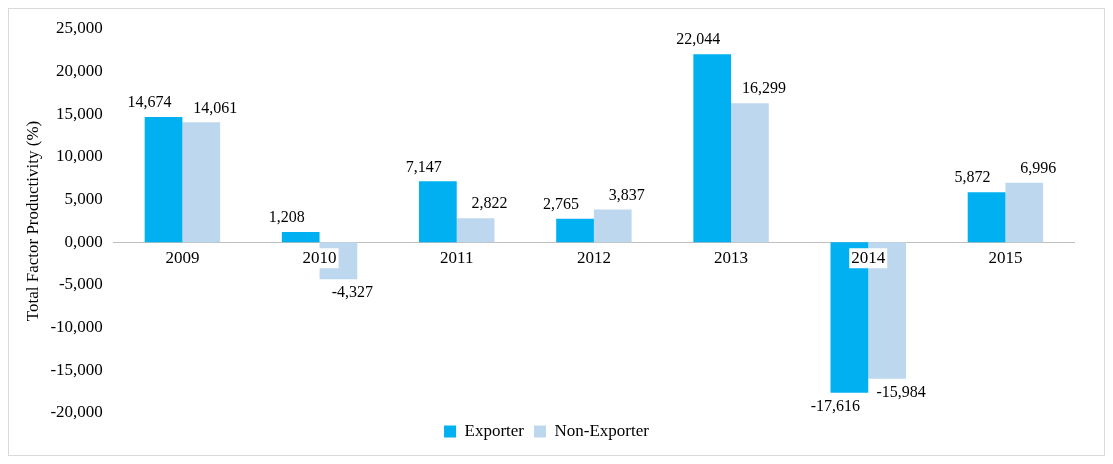 This screenshot has width=1113, height=464. I want to click on y-tick-label: -10,000, so click(76, 327).